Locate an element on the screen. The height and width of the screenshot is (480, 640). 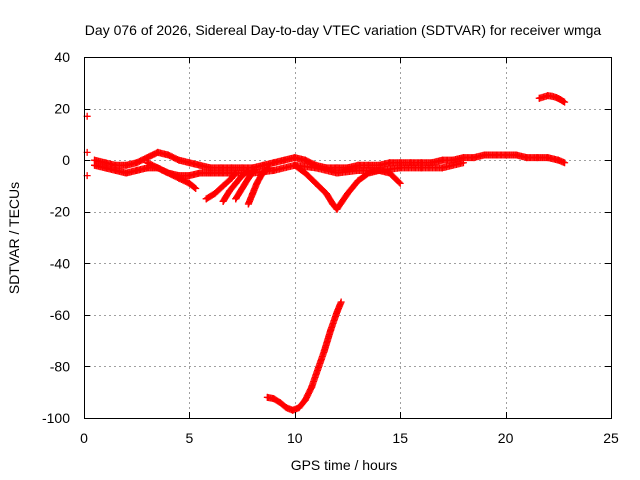
y-tick-label: -100 is located at coordinates (56, 418).